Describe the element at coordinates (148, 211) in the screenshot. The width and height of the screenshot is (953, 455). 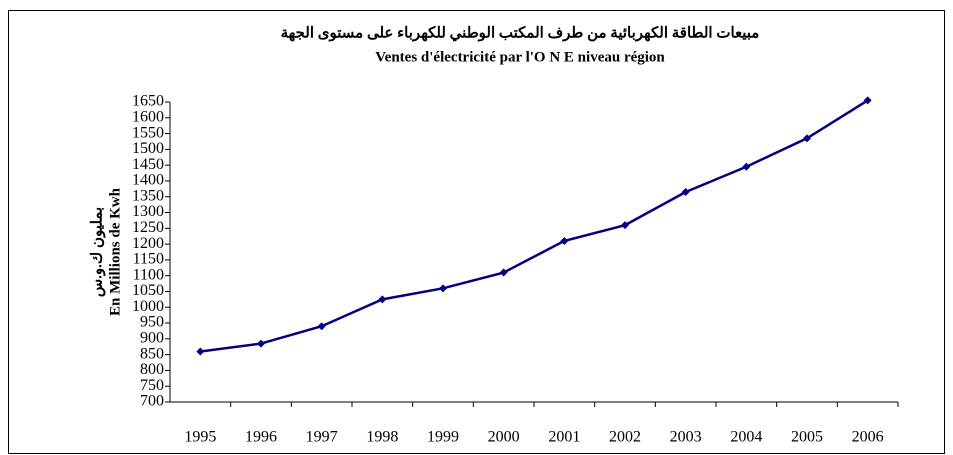
I see `y-tick-label: 1300` at that location.